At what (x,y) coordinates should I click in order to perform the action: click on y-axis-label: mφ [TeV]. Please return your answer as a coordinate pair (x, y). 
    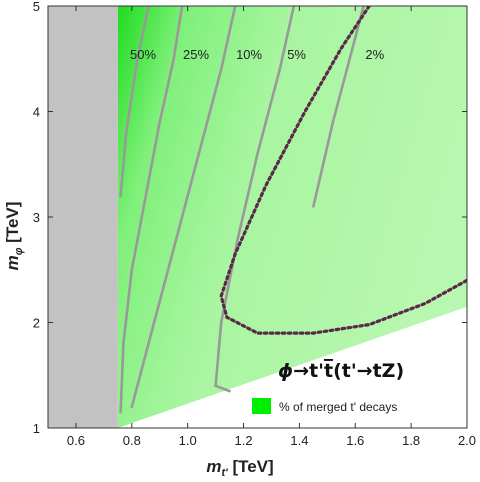
    Looking at the image, I should click on (14, 236).